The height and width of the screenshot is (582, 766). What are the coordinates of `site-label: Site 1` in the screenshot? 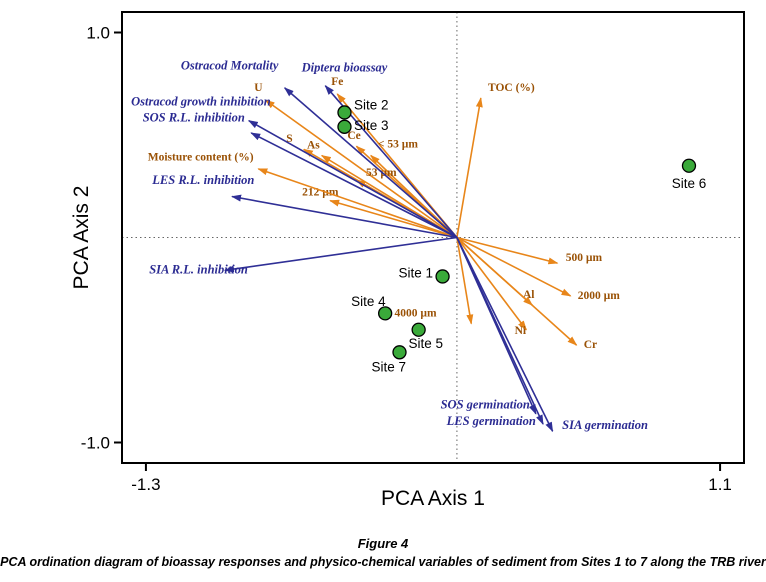 It's located at (415, 272).